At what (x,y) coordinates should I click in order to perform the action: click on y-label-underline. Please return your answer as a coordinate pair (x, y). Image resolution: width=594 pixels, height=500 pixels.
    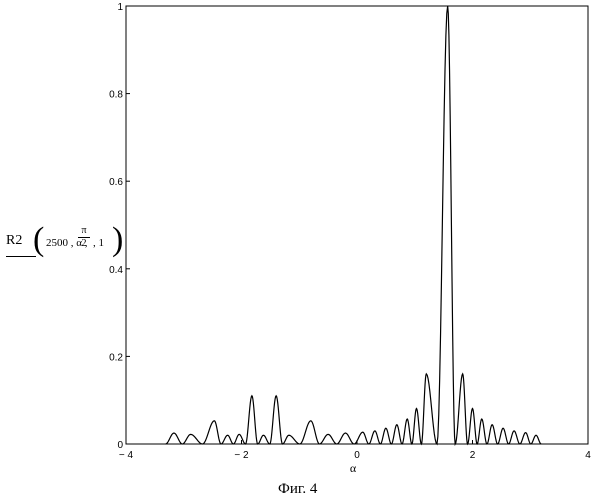
    Looking at the image, I should click on (21, 256).